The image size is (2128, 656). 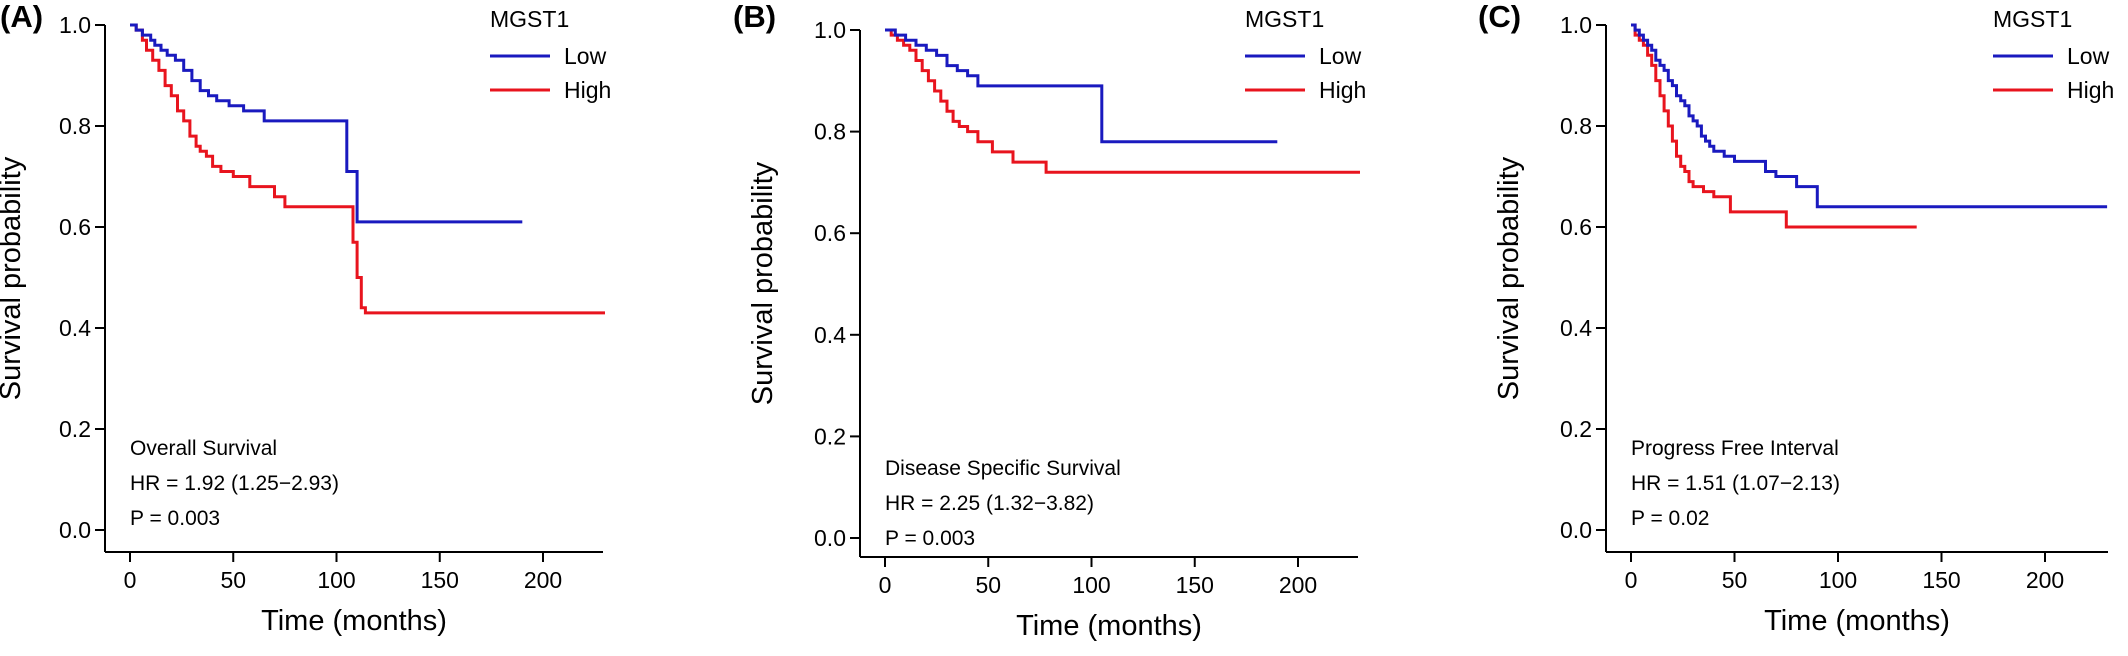 What do you see at coordinates (754, 17) in the screenshot?
I see `panel-label: (B)` at bounding box center [754, 17].